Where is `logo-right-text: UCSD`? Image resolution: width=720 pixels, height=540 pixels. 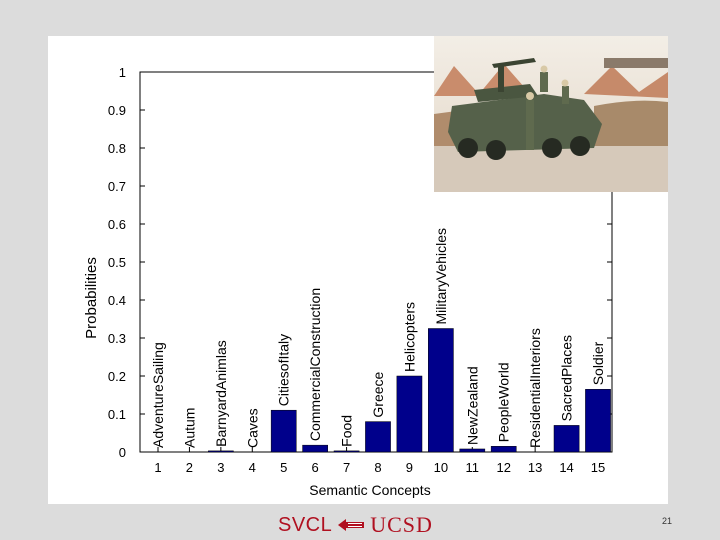
logo-right-text: UCSD is located at coordinates (401, 524).